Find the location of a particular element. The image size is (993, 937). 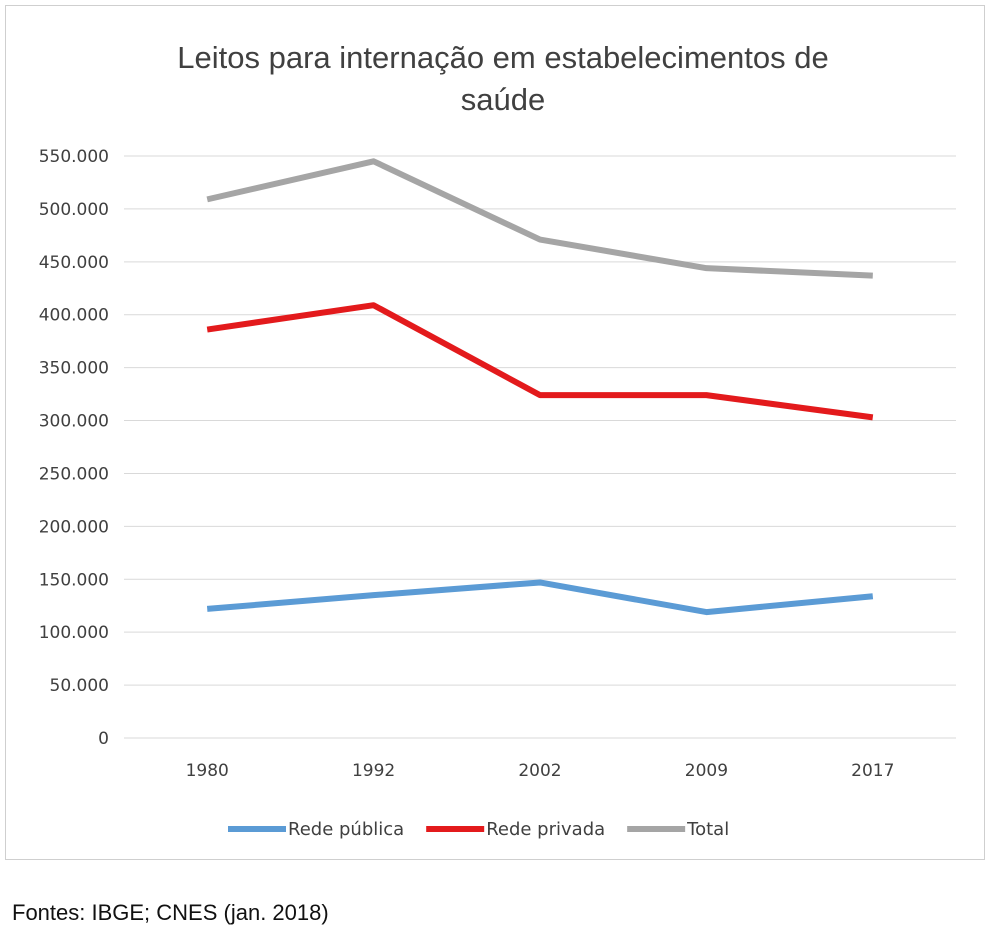

y-tick-label: 250.000 is located at coordinates (74, 474).